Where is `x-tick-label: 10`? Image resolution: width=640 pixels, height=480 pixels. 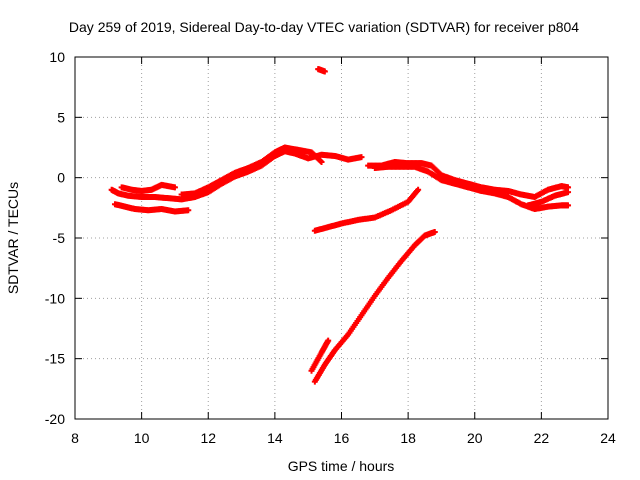
x-tick-label: 10 is located at coordinates (142, 438).